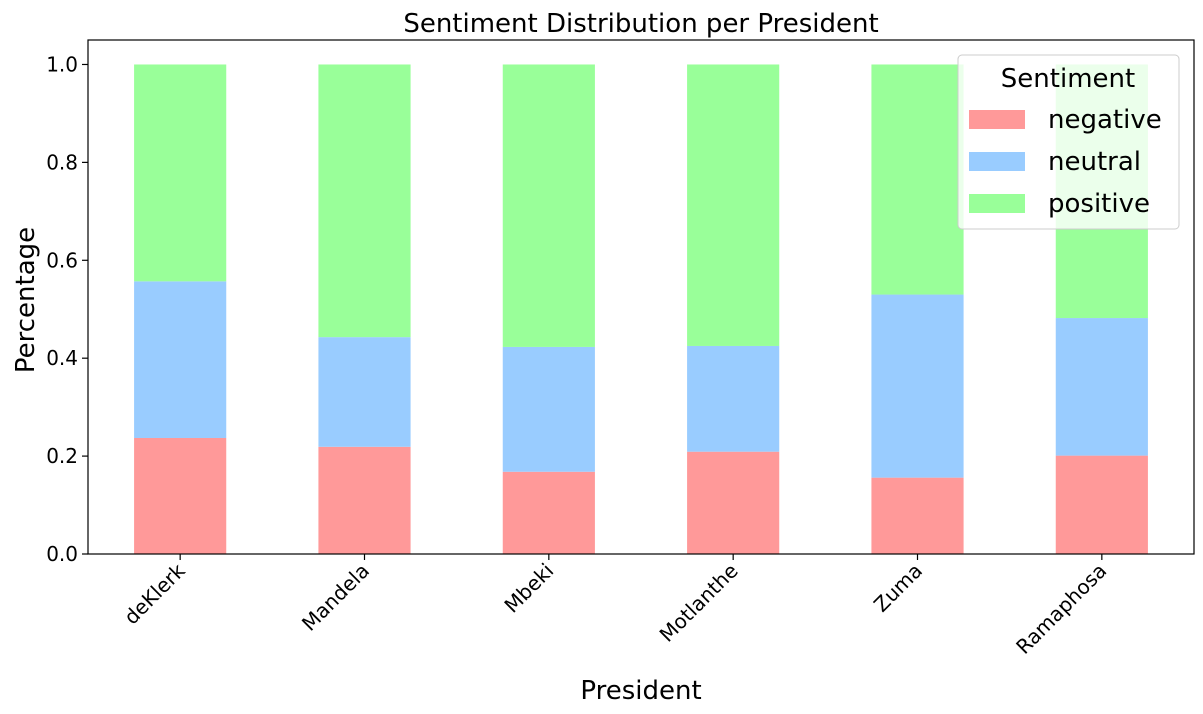  I want to click on bar-Mandela-positive, so click(364, 201).